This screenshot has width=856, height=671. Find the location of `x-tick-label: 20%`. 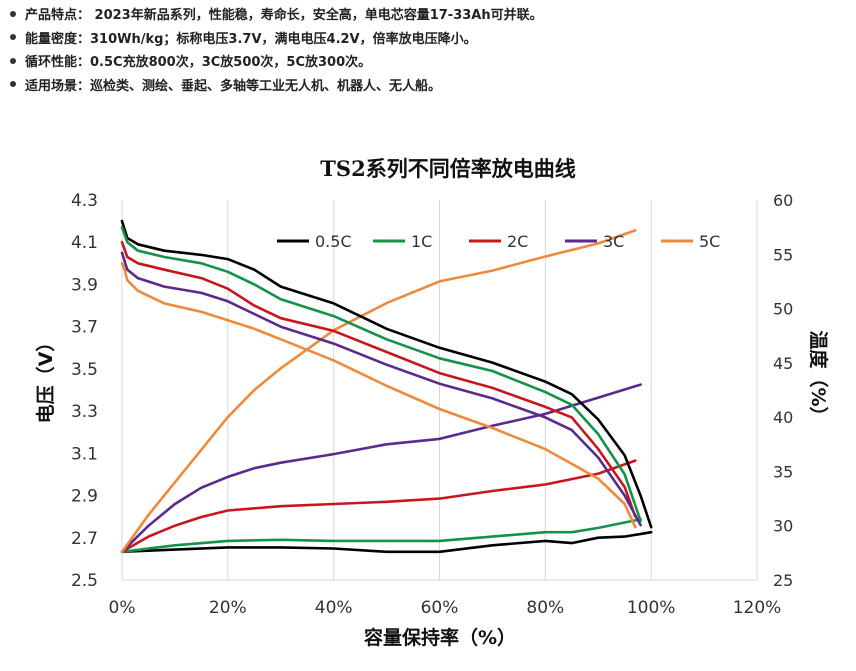

x-tick-label: 20% is located at coordinates (228, 608).